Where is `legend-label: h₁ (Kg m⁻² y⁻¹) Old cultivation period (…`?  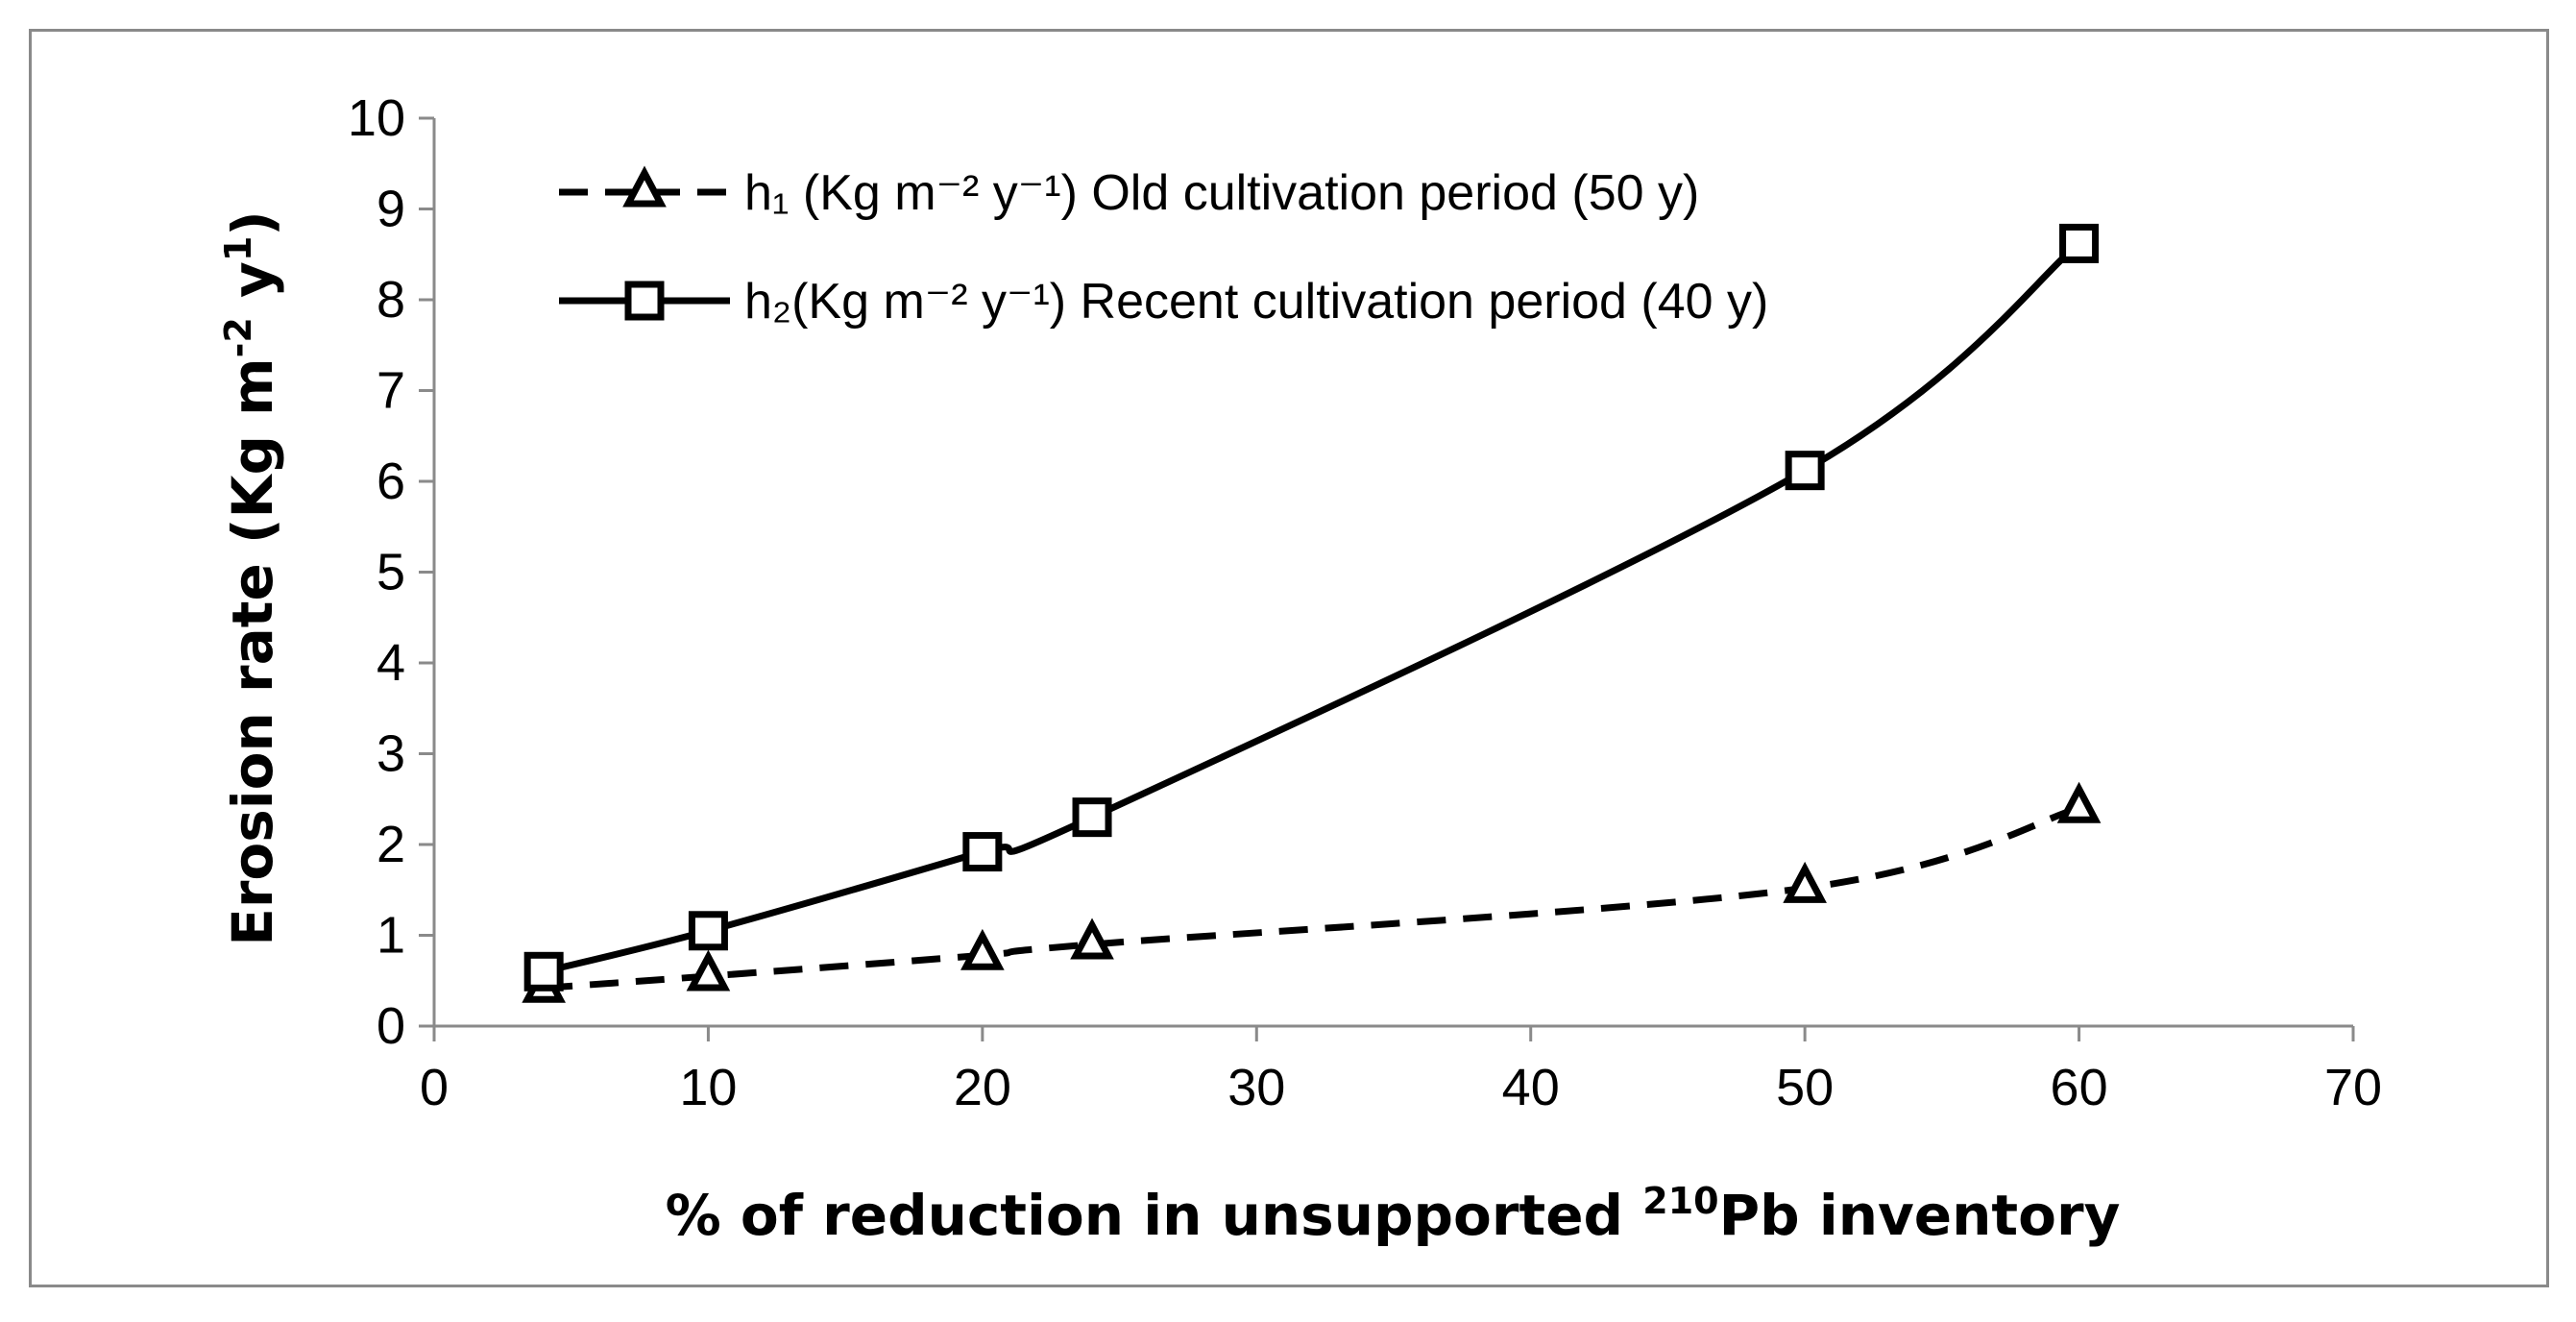
legend-label: h₁ (Kg m⁻² y⁻¹) Old cultivation period (… is located at coordinates (1221, 193).